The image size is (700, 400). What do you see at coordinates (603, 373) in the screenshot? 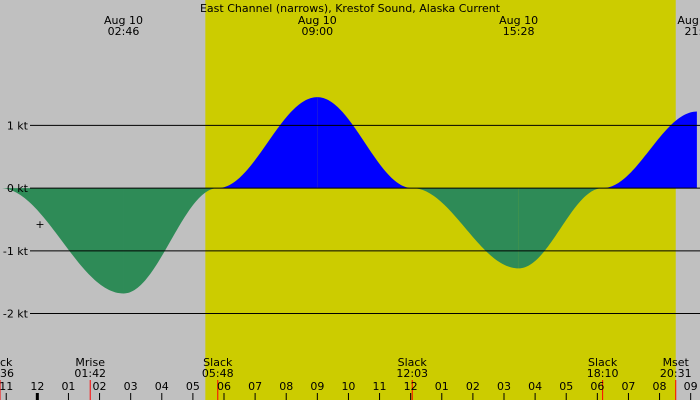
I see `event-time-label: 18:10` at bounding box center [603, 373].